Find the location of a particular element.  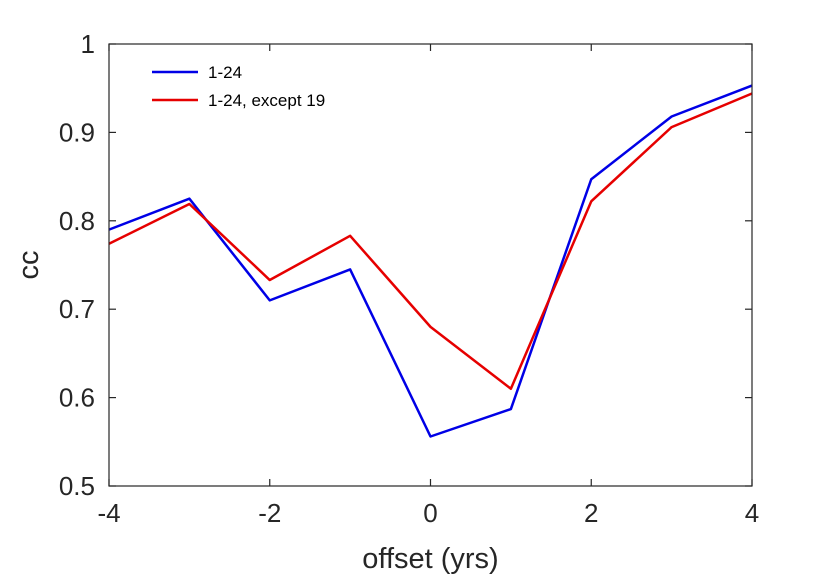

legend: 1-24 1-24, except 19 is located at coordinates (238, 86).